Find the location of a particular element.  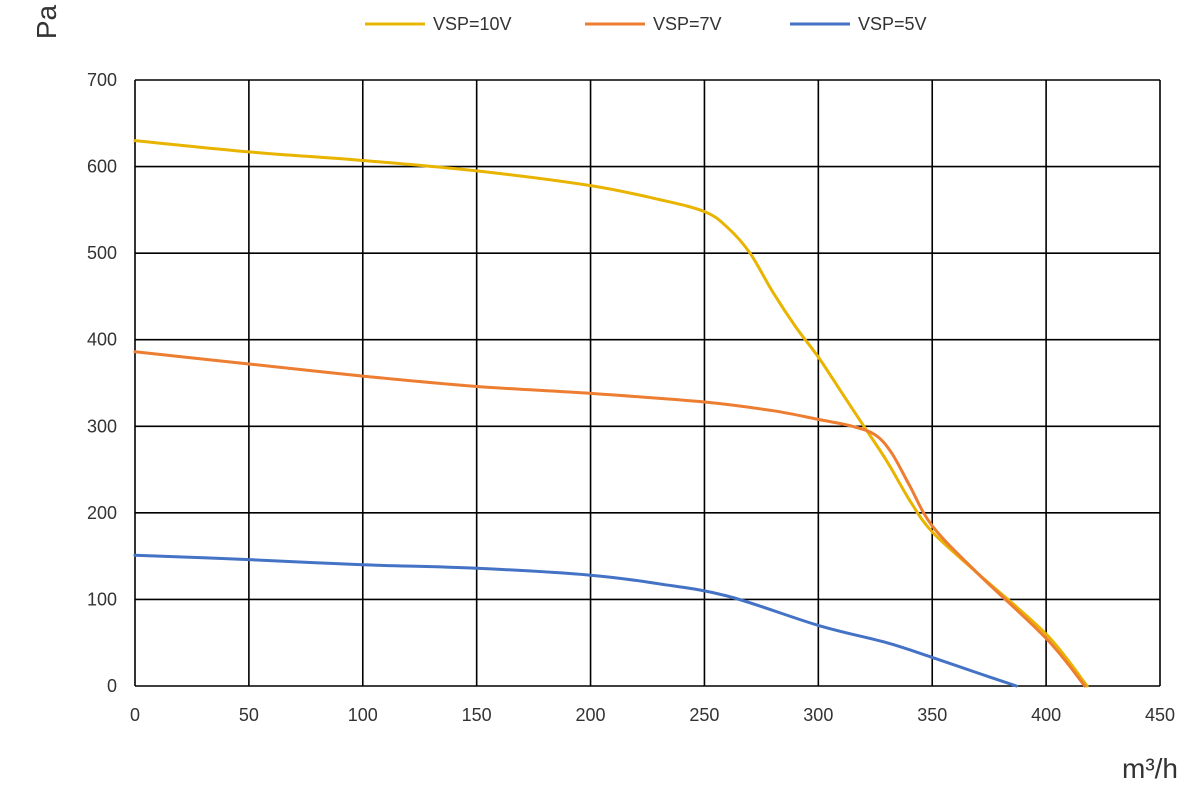

x-axis-title: m³/h is located at coordinates (1150, 768).